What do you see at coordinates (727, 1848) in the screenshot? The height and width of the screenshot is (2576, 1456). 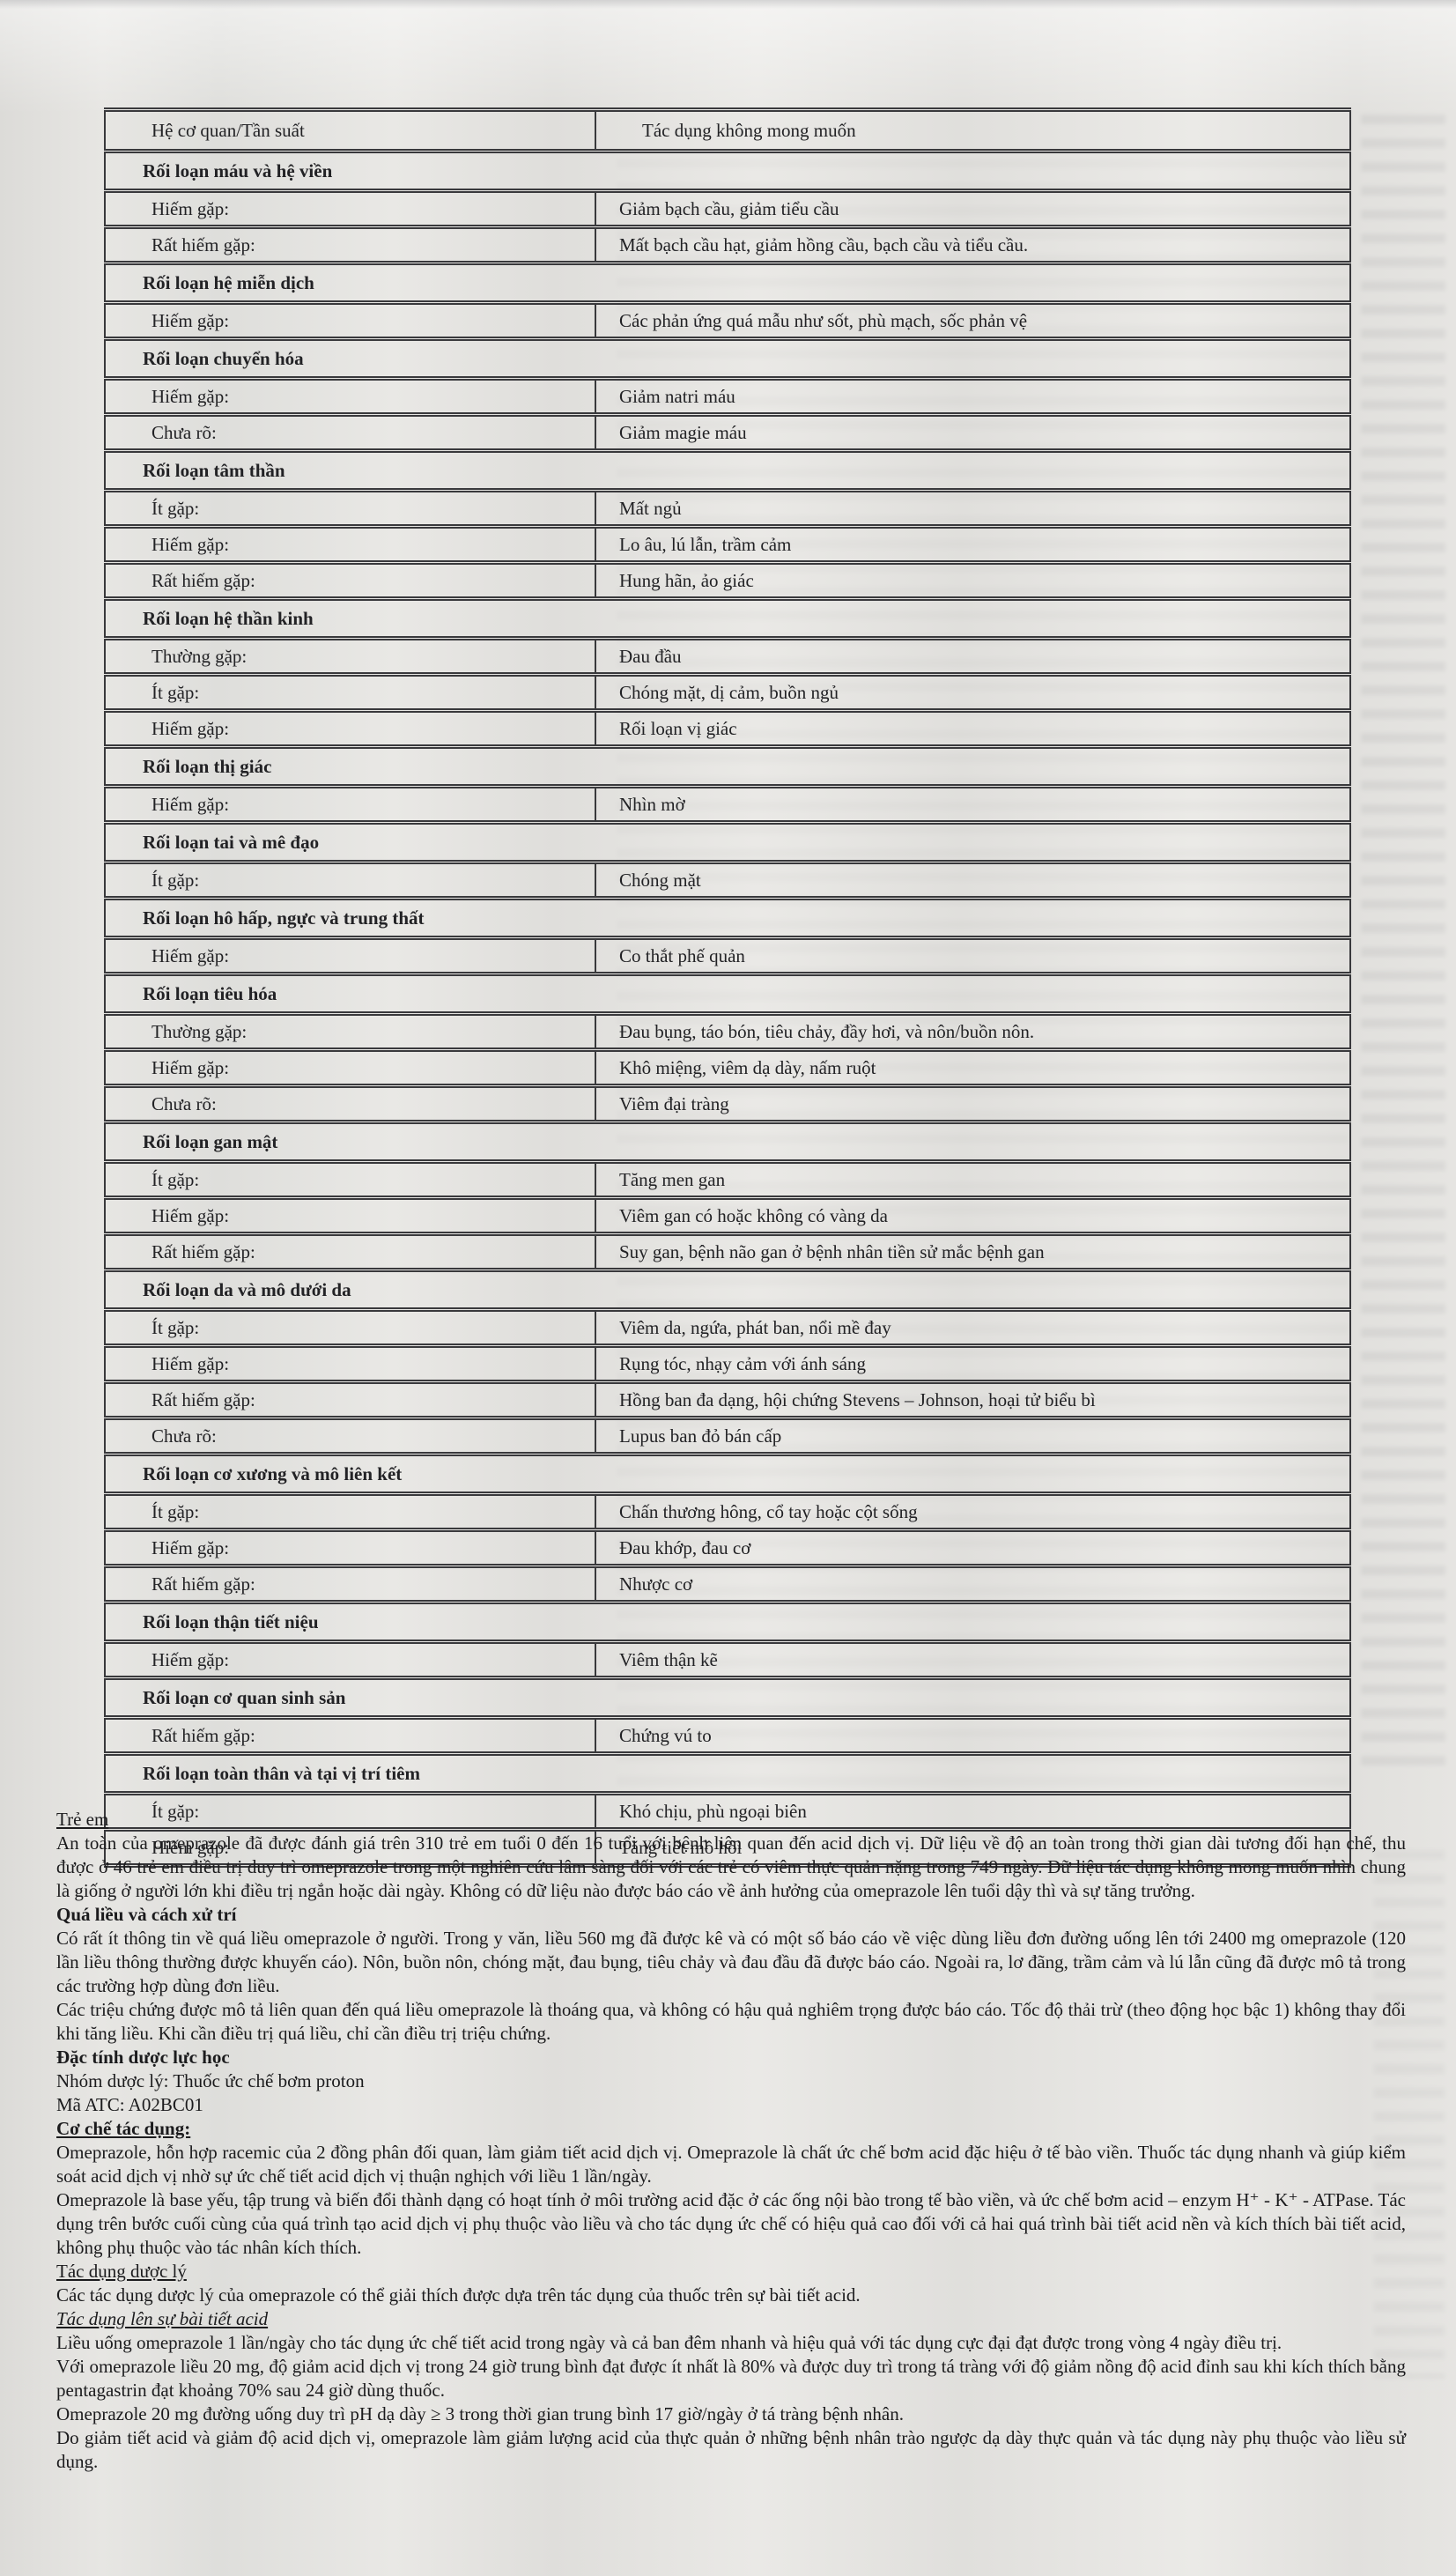 I see `table-entry-row: Hiếm gặp: Tăng tiết mồ hôi` at bounding box center [727, 1848].